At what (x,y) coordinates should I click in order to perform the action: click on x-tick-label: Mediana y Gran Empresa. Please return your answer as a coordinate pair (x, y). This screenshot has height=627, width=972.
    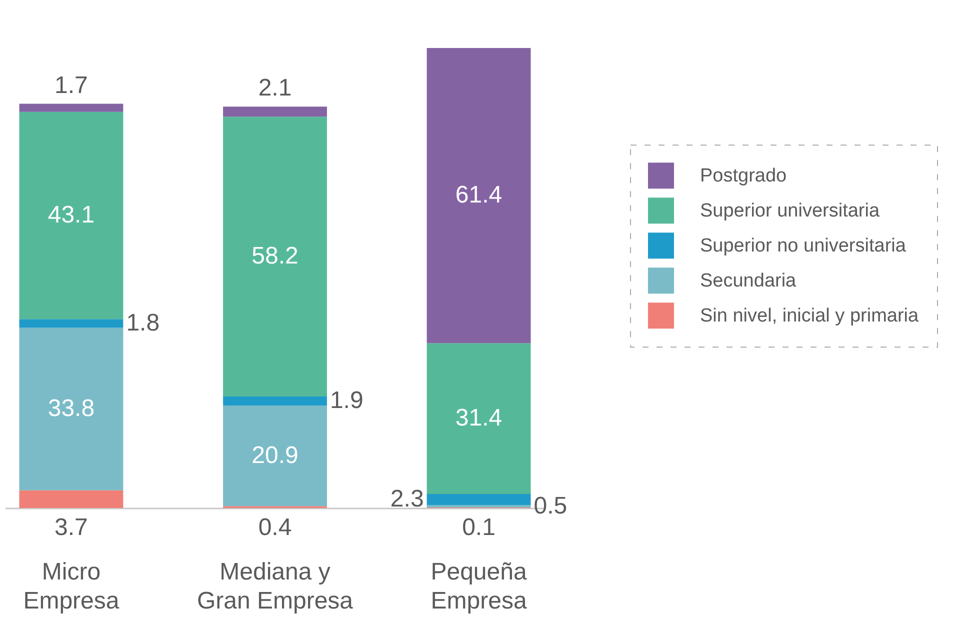
    Looking at the image, I should click on (275, 586).